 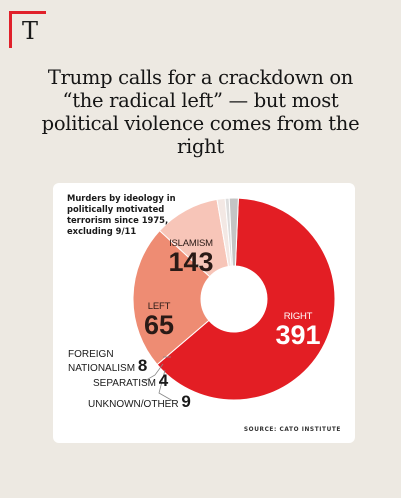 I want to click on slice-label-unknown-other: UNKNOWN/OTHER 9, so click(x=139, y=401).